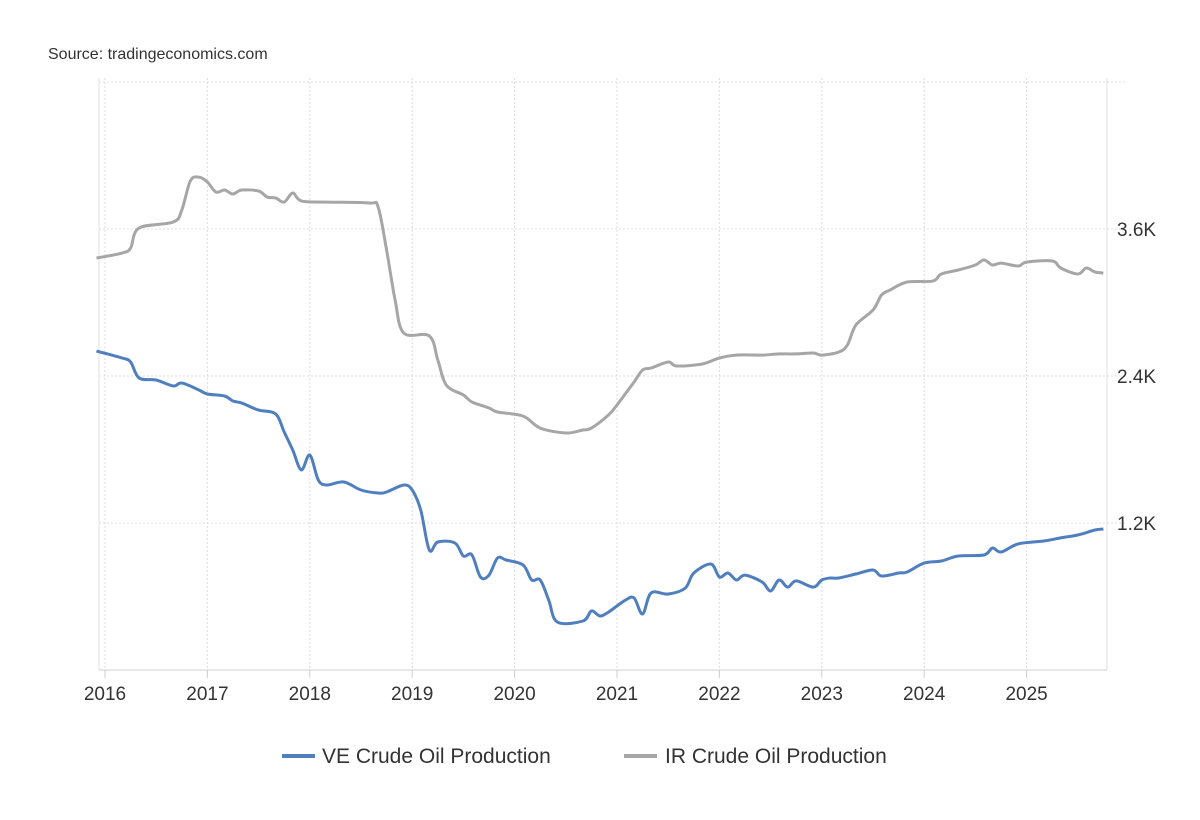 The height and width of the screenshot is (820, 1200). What do you see at coordinates (1136, 230) in the screenshot?
I see `y-tick-label: 3.6K` at bounding box center [1136, 230].